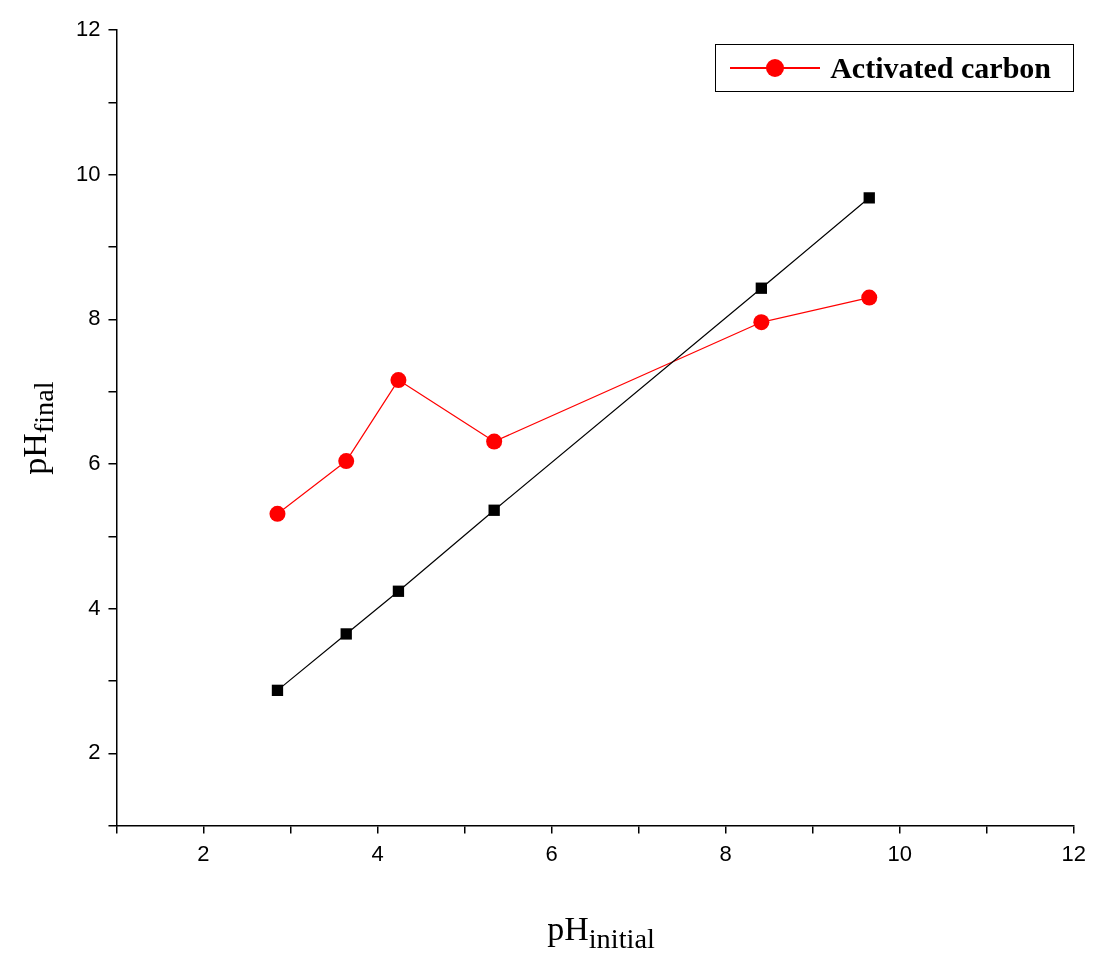  I want to click on y-tick-label: 8, so click(94, 318).